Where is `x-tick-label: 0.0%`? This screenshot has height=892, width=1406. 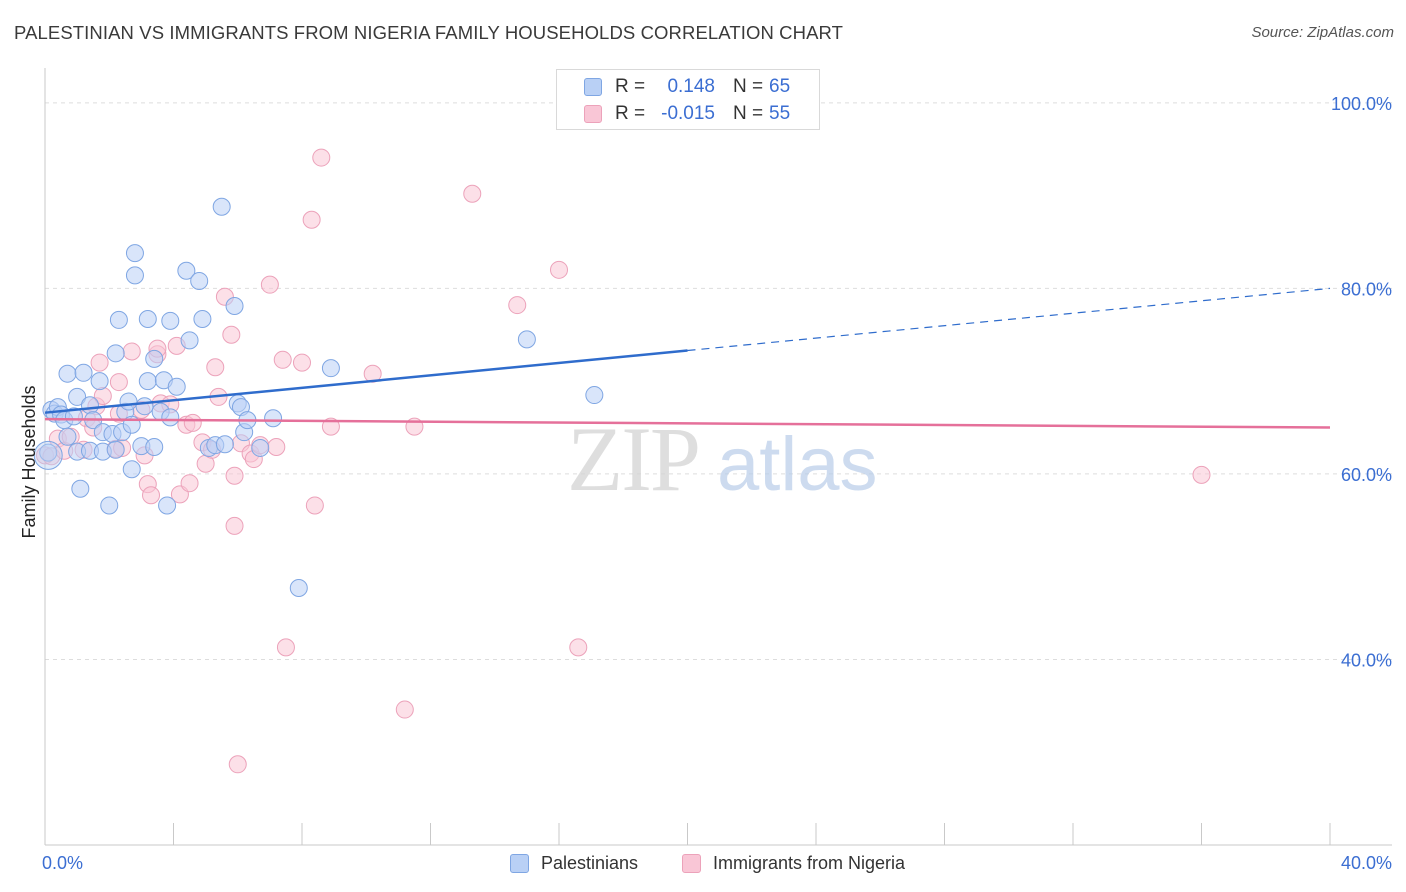 x-tick-label: 0.0% is located at coordinates (62, 863).